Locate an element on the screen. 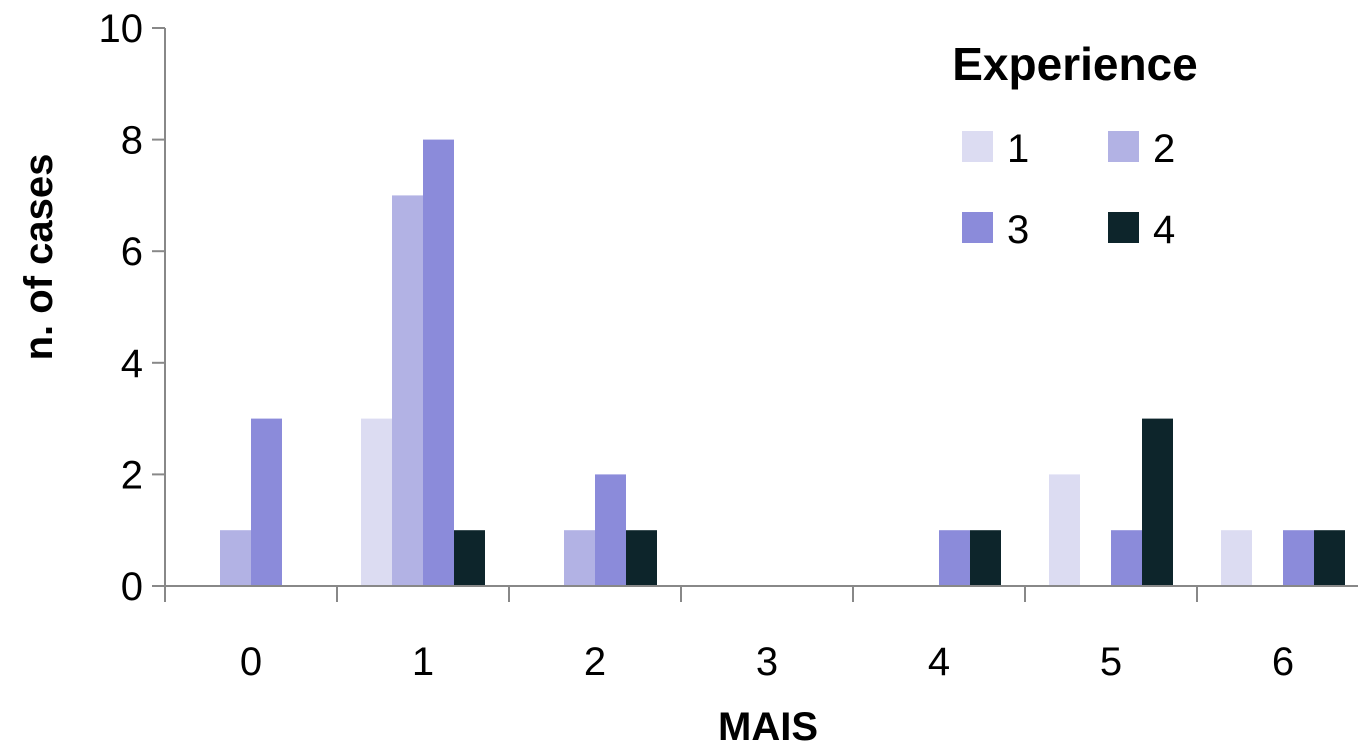 Image resolution: width=1358 pixels, height=747 pixels. legend: Experience 1 2 3 4 is located at coordinates (1074, 145).